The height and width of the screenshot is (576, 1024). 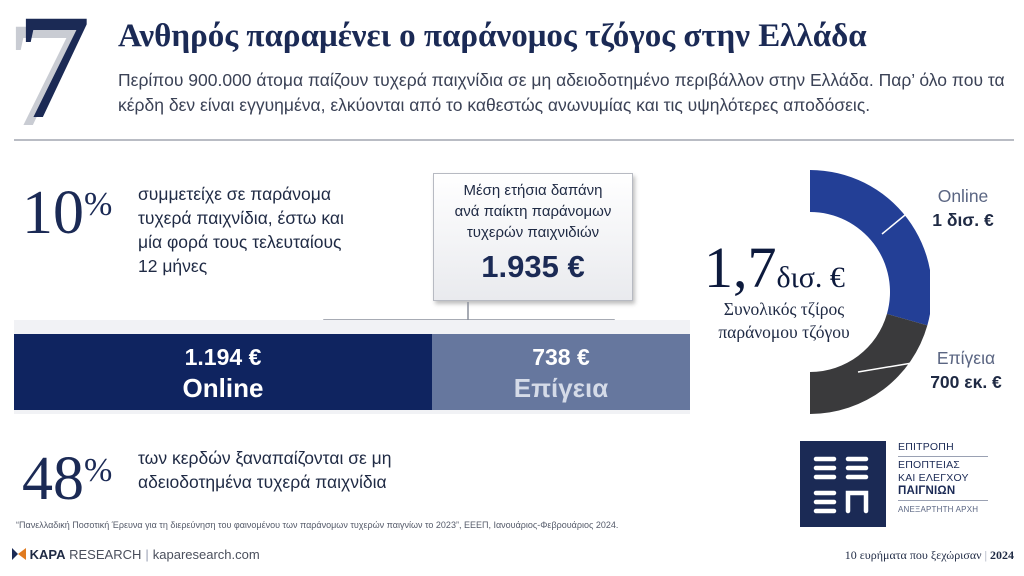 I want to click on footer-site-link: kaparesearch.com, so click(x=206, y=554).